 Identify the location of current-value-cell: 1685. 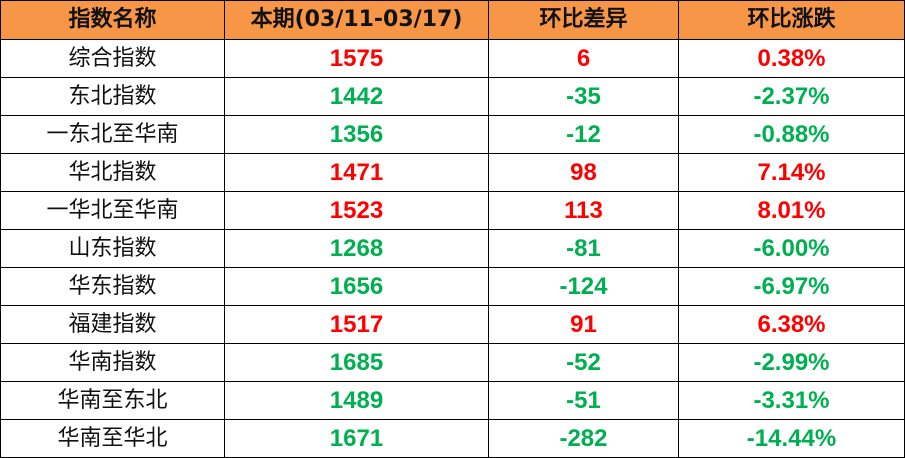
(356, 362).